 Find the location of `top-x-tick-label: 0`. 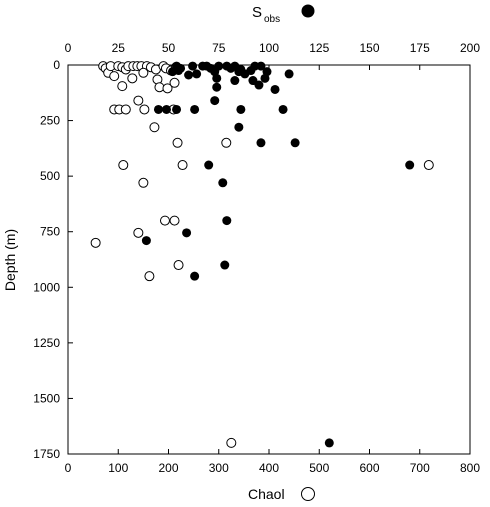

top-x-tick-label: 0 is located at coordinates (68, 48).